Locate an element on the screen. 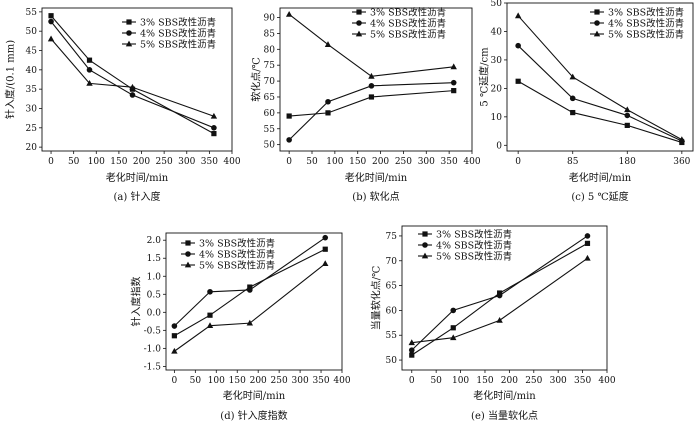 The image size is (700, 425). chart-d-y-tick-label: 0.5 is located at coordinates (154, 295).